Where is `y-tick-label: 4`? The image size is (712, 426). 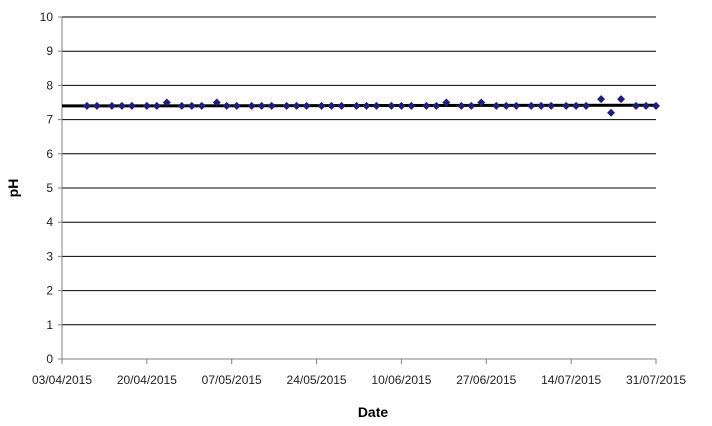 y-tick-label: 4 is located at coordinates (49, 222).